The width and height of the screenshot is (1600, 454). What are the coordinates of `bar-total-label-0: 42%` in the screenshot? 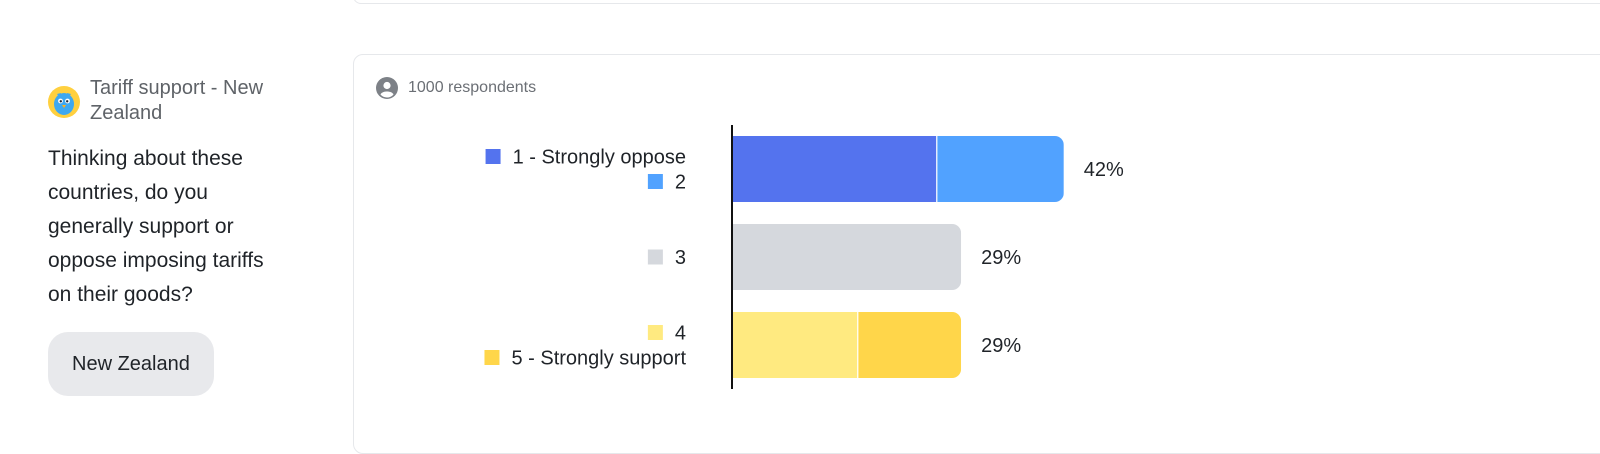 It's located at (1104, 170).